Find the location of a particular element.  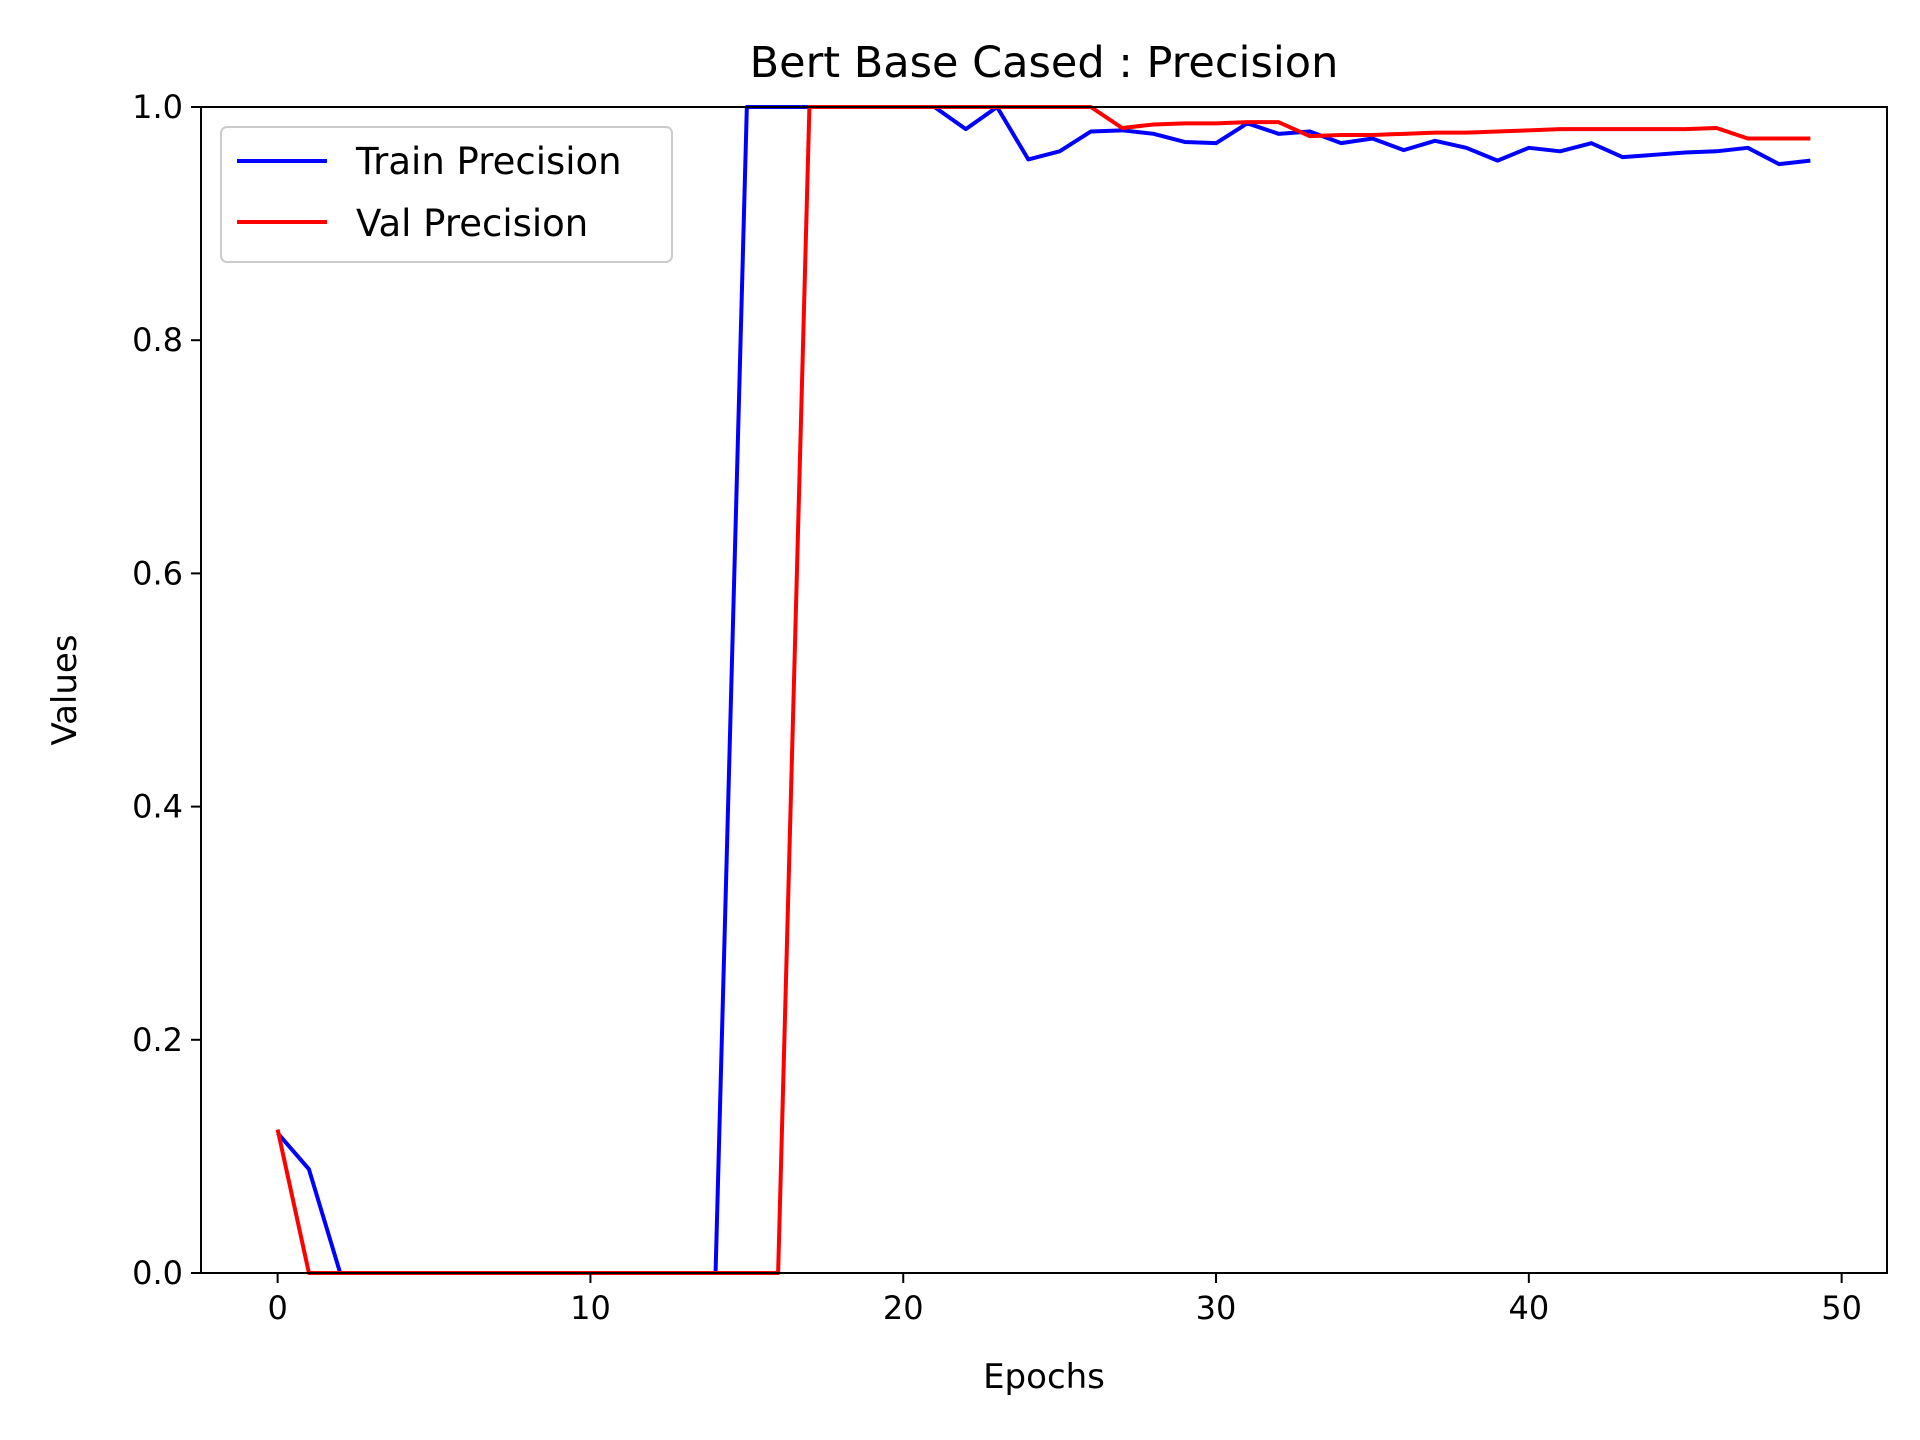

x-tick-label: 50 is located at coordinates (1841, 1308).